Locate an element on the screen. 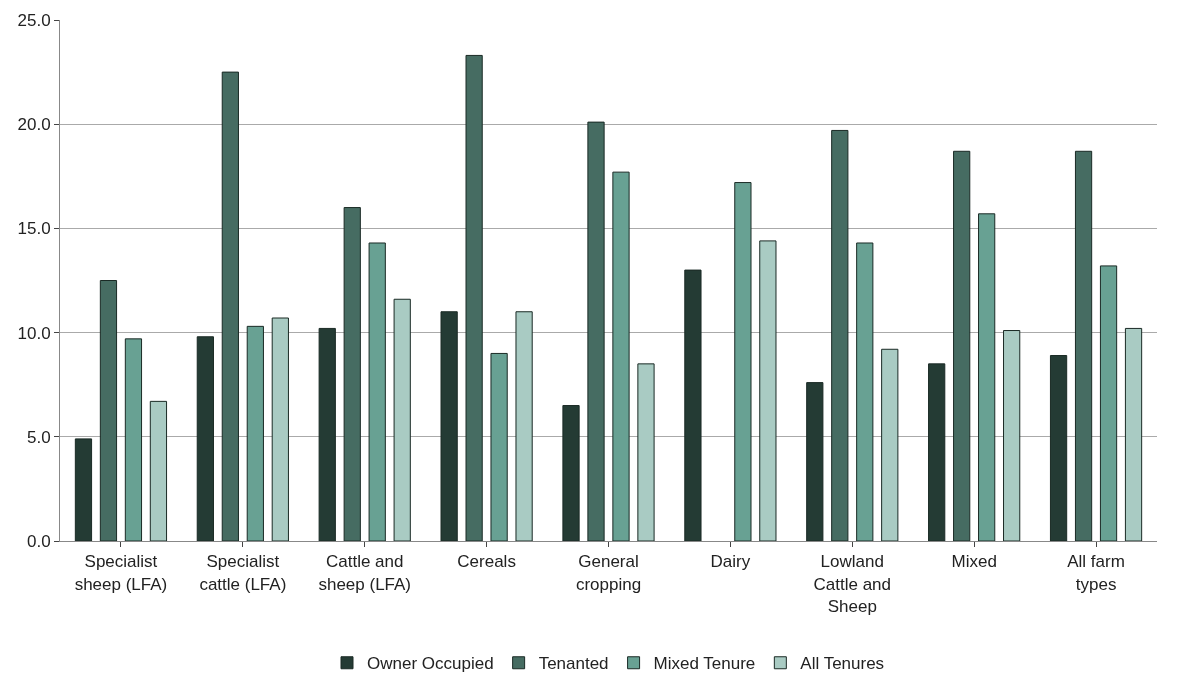 This screenshot has height=693, width=1177. x-tick-label: Specialist cattle (LFA) is located at coordinates (243, 573).